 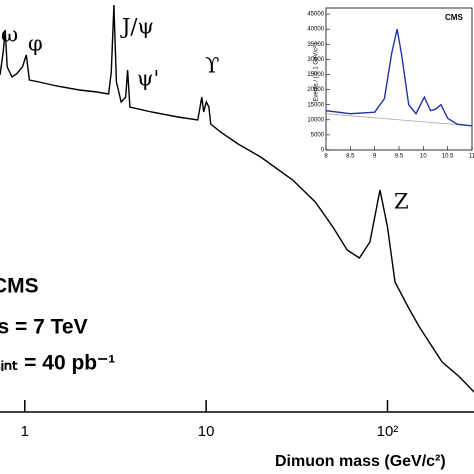 I want to click on inset-x-tick-label: 10.5, so click(x=448, y=157).